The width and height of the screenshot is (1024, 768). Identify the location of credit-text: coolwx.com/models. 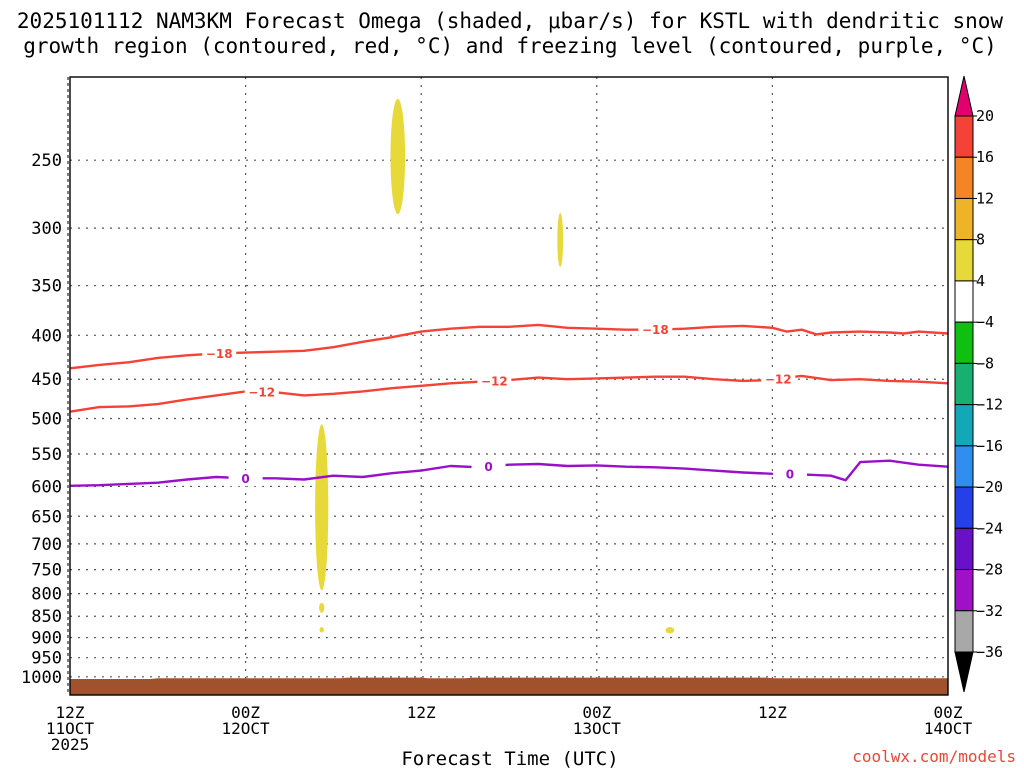
(934, 756).